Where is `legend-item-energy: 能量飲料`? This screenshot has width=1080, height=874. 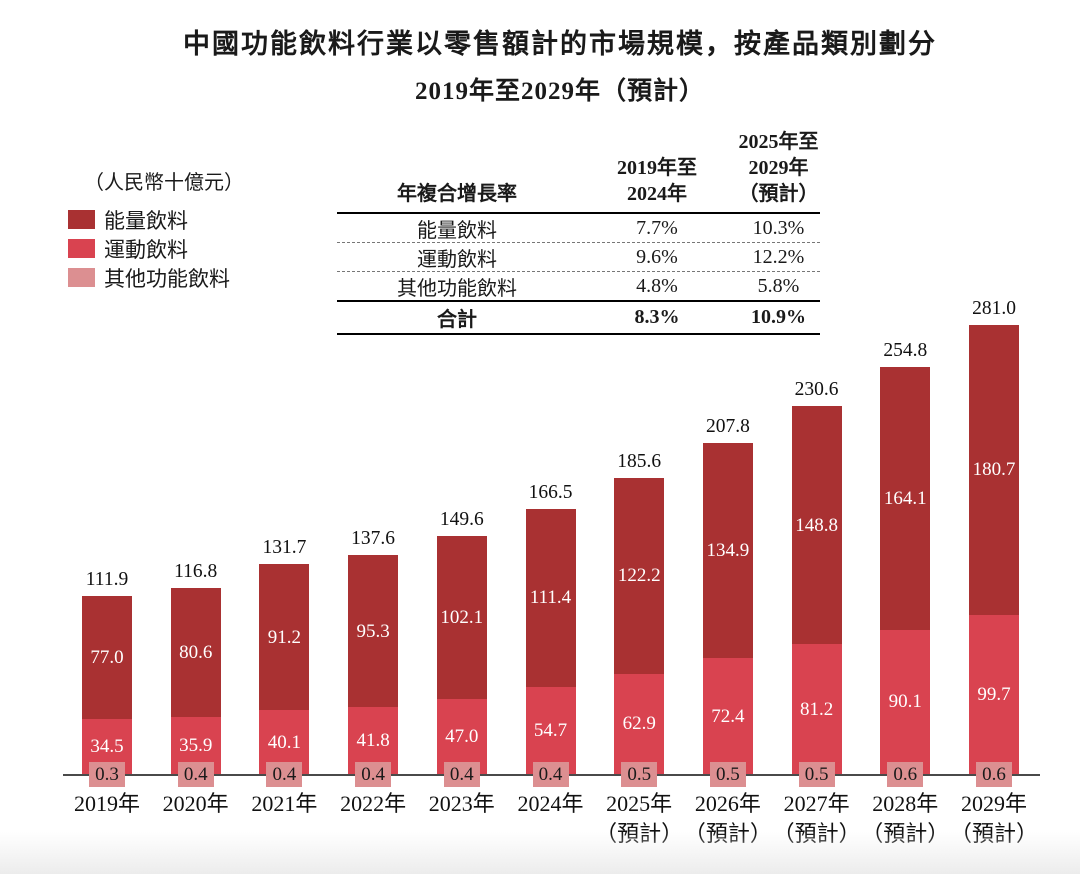
legend-item-energy: 能量飲料 is located at coordinates (156, 219).